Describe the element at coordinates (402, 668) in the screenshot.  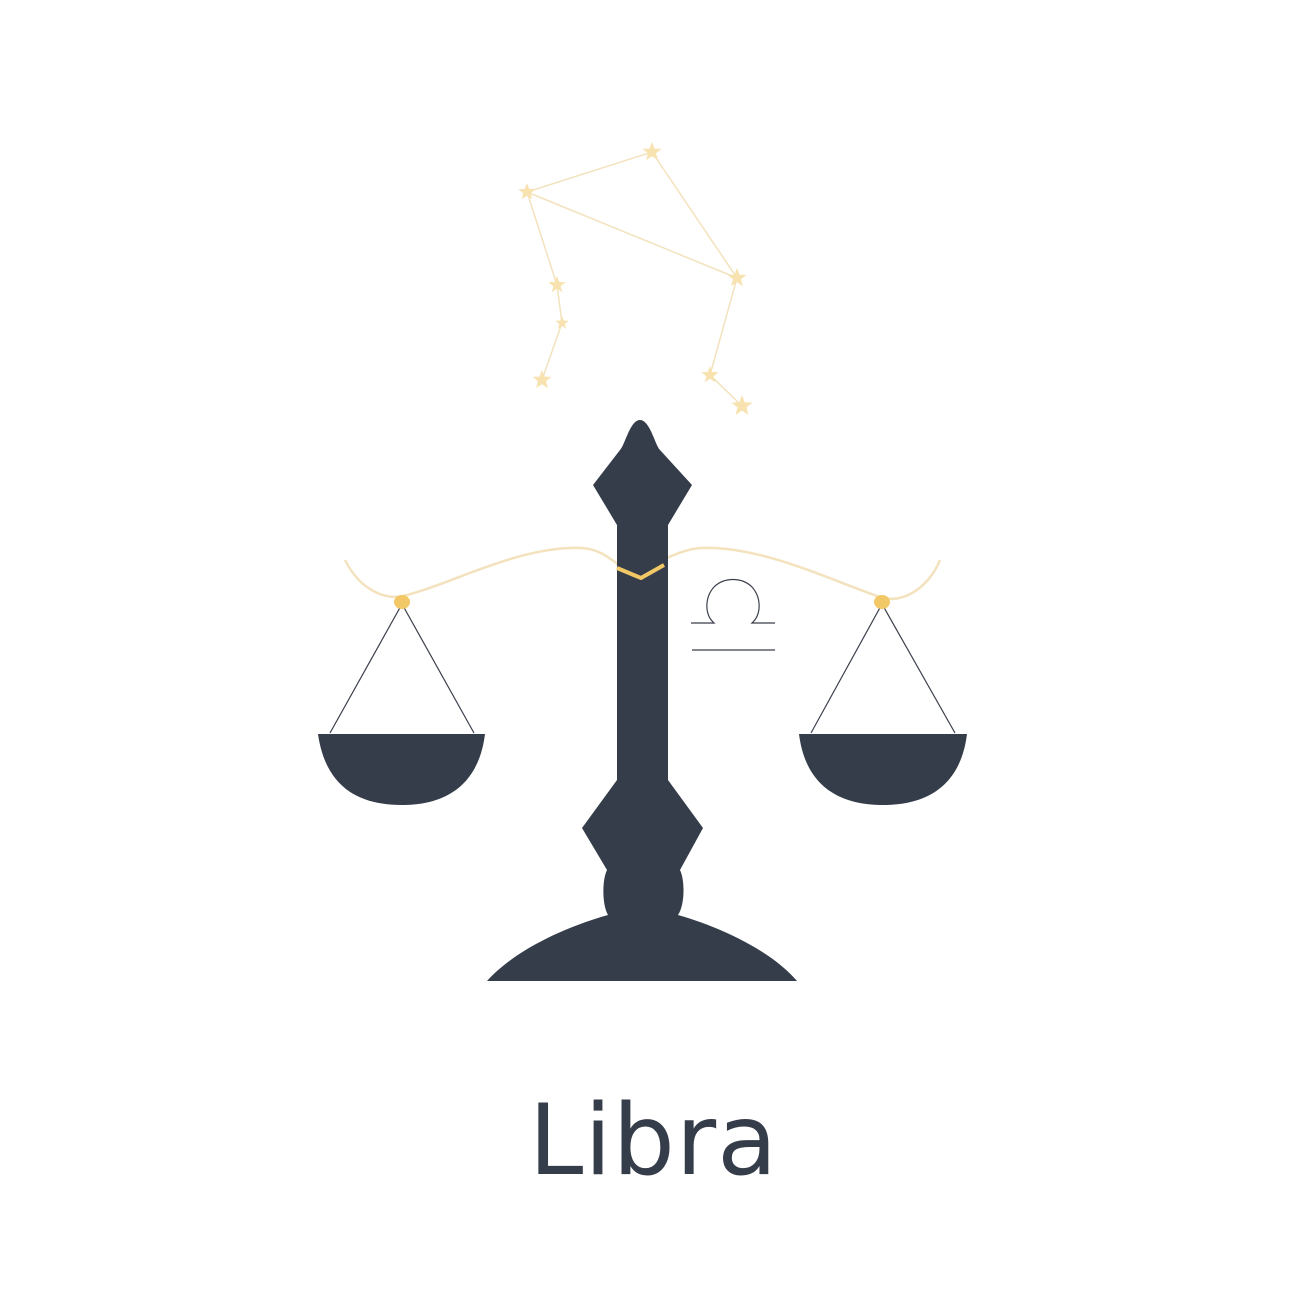
I see `left-pan-strings` at that location.